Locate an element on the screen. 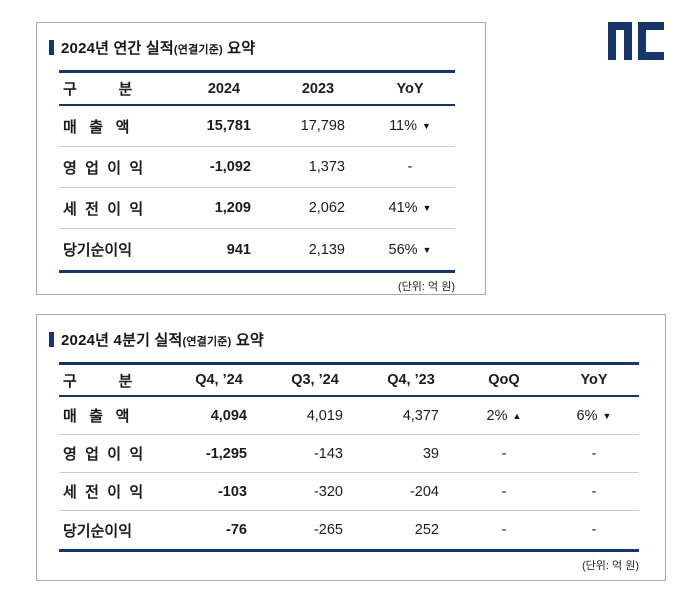  nc-logo is located at coordinates (636, 41).